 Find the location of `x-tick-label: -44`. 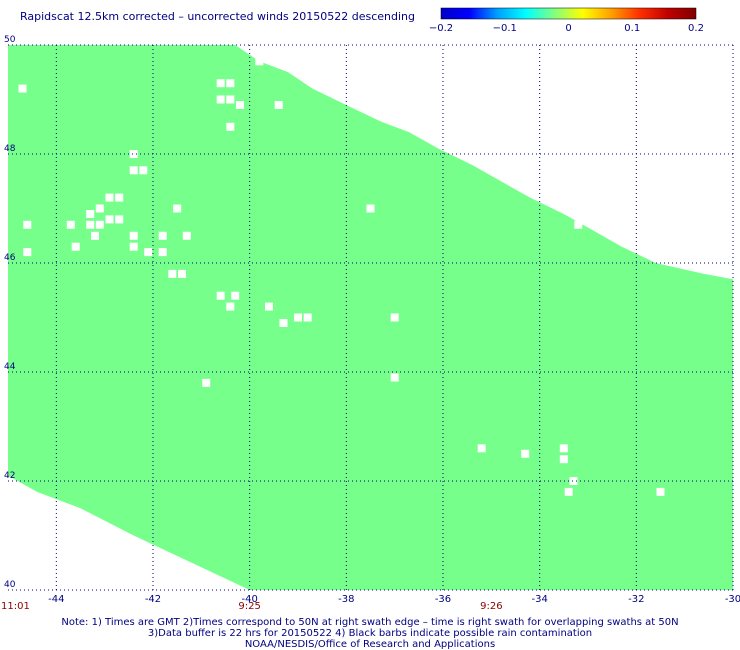

x-tick-label: -44 is located at coordinates (56, 599).